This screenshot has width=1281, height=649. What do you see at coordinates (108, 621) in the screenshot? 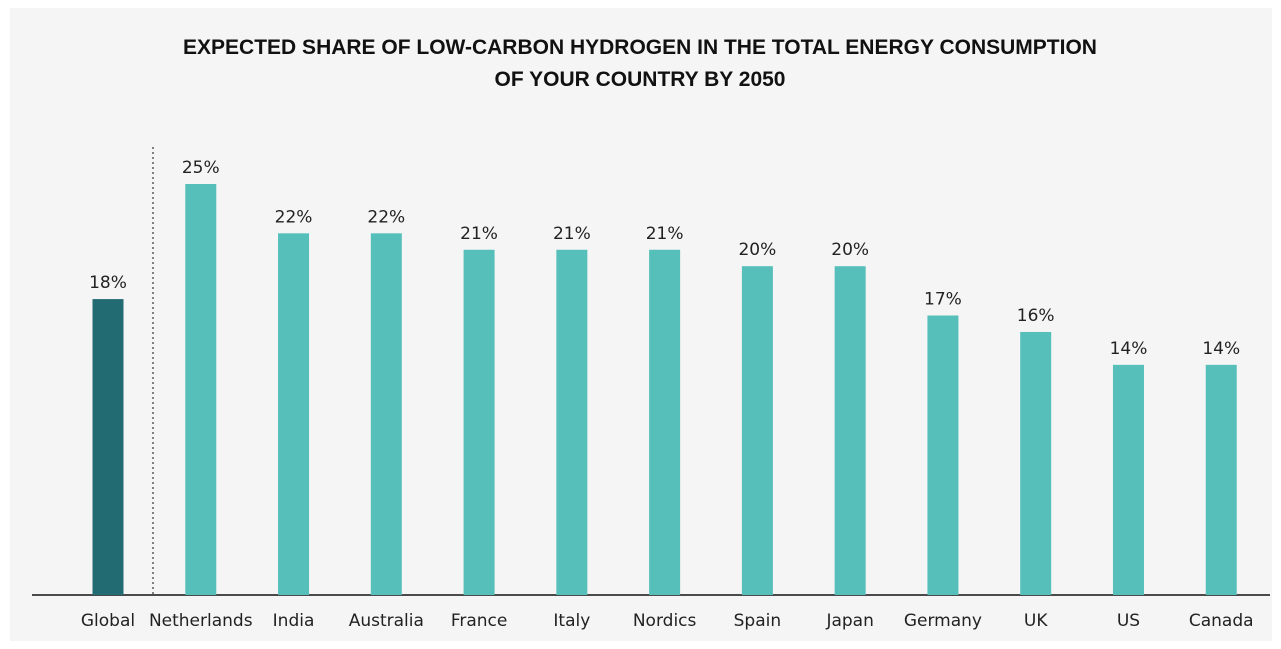
I see `x-tick-label: Global` at bounding box center [108, 621].